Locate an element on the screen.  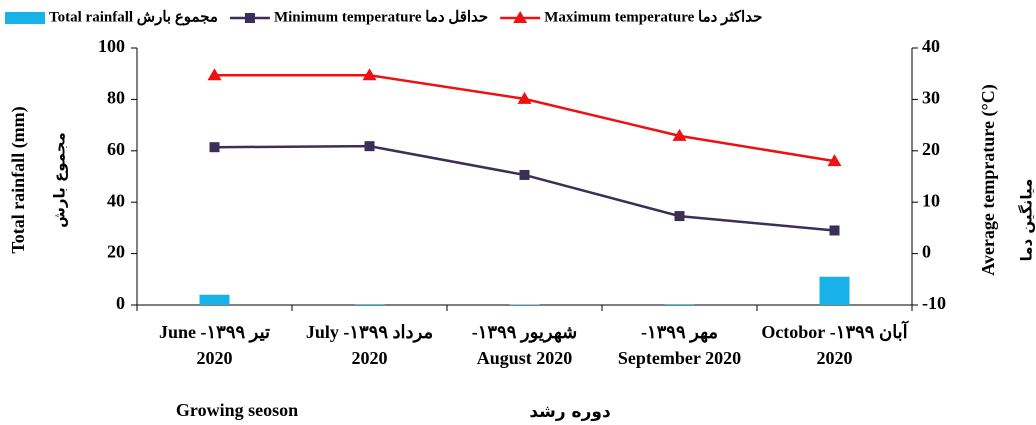
y2-axis-title-fa: میانگین دما is located at coordinates (1027, 220).